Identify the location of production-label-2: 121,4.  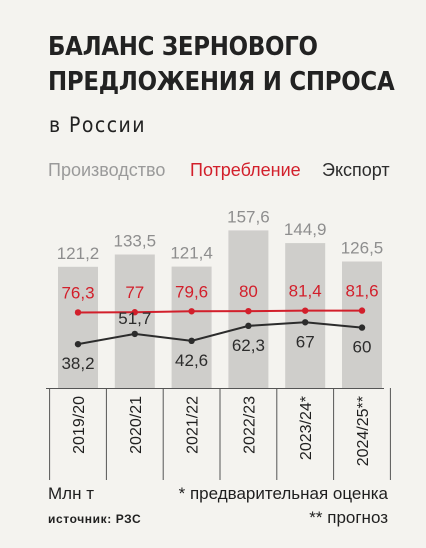
(191, 253).